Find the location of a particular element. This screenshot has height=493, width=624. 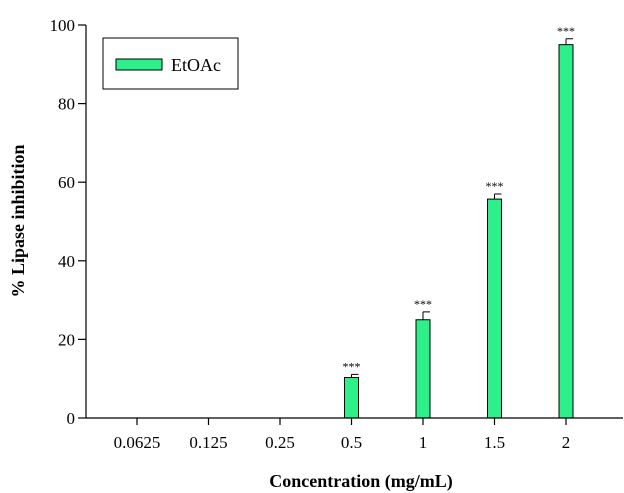

legend: EtOAc is located at coordinates (170, 63).